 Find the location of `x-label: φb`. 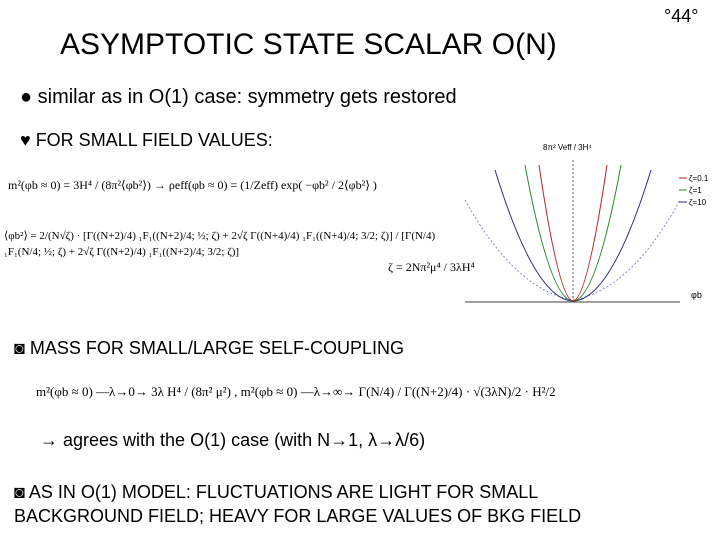

x-label: φb is located at coordinates (696, 295).